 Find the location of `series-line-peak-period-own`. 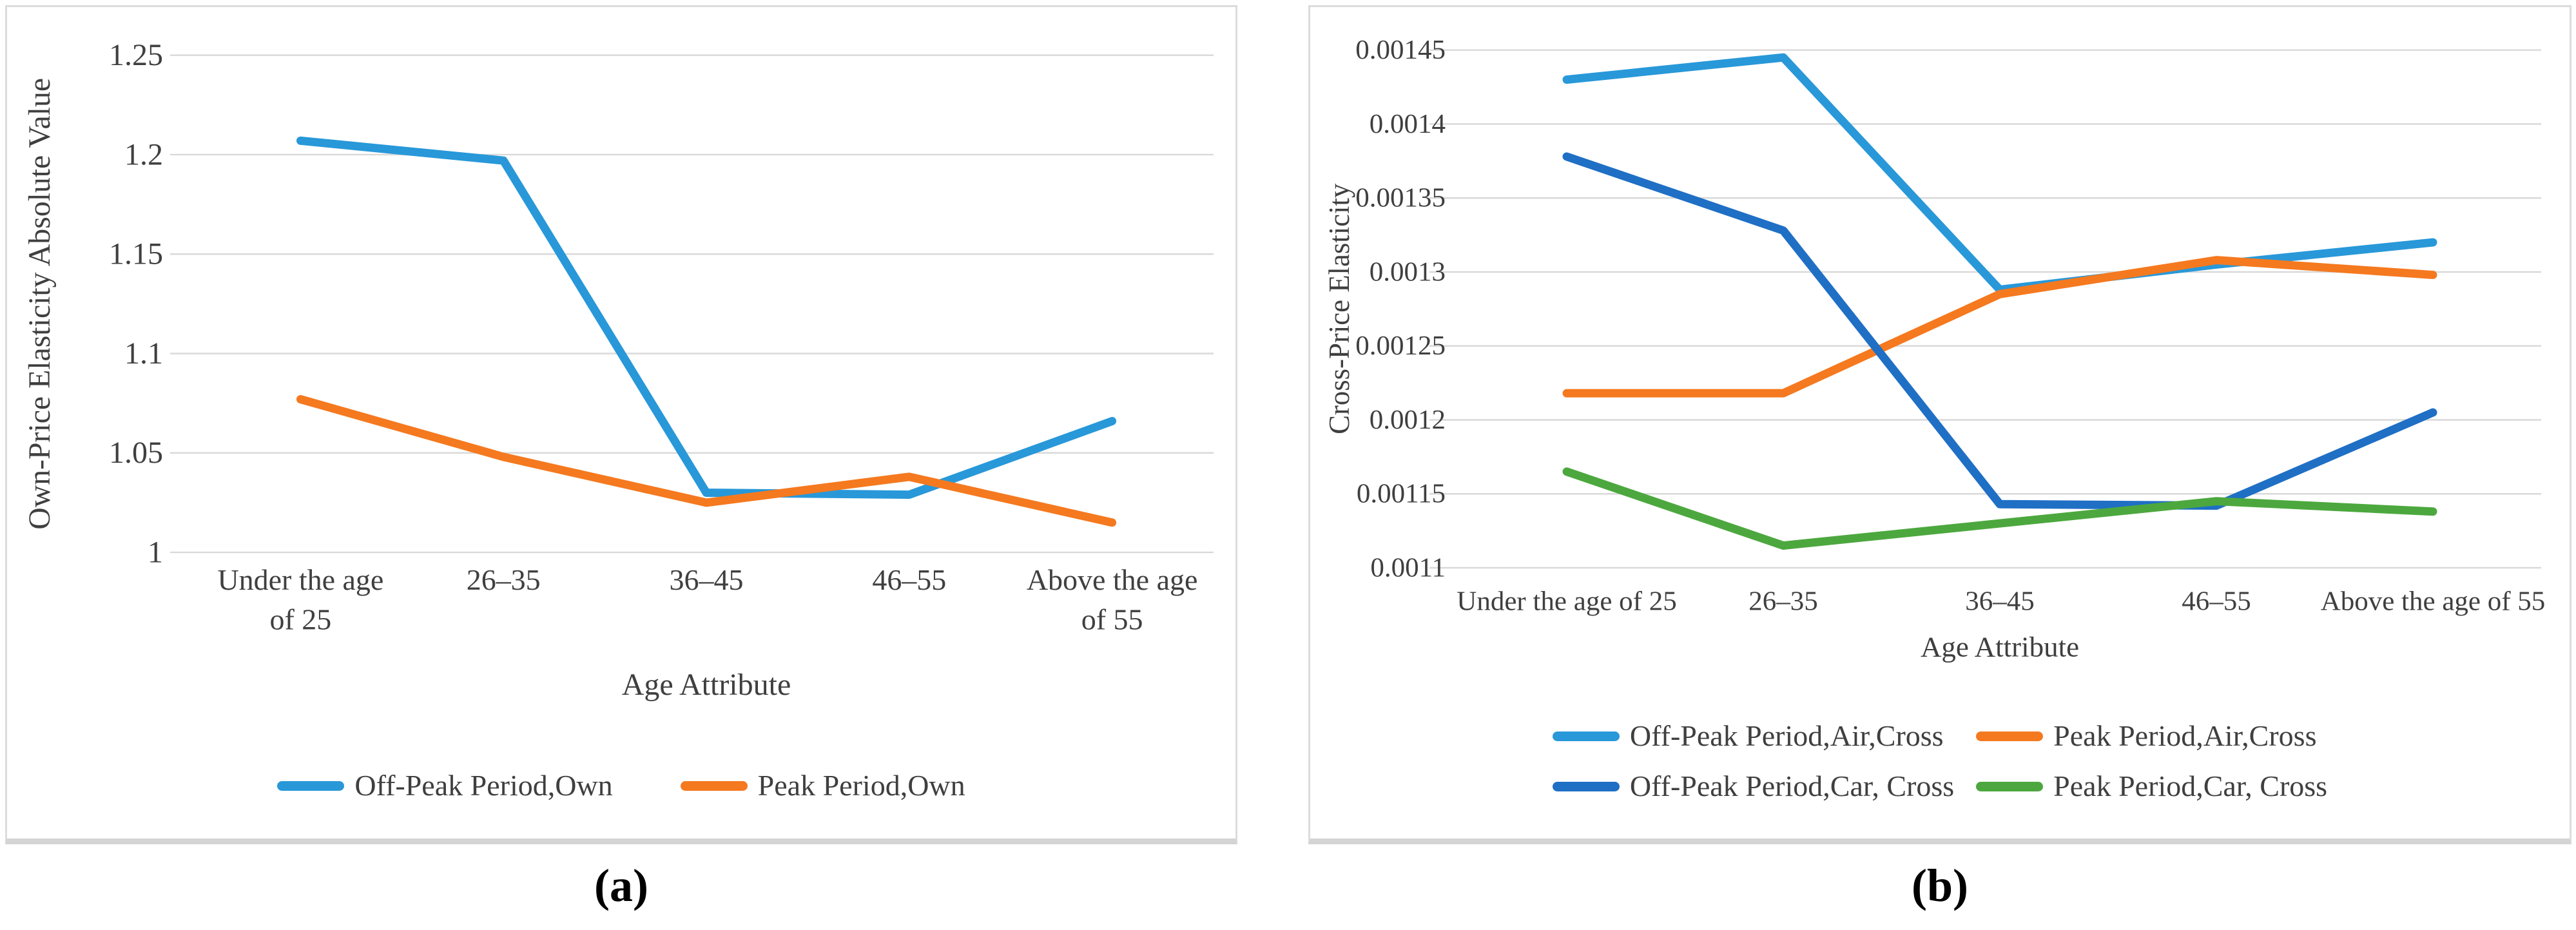

series-line-peak-period-own is located at coordinates (706, 460).